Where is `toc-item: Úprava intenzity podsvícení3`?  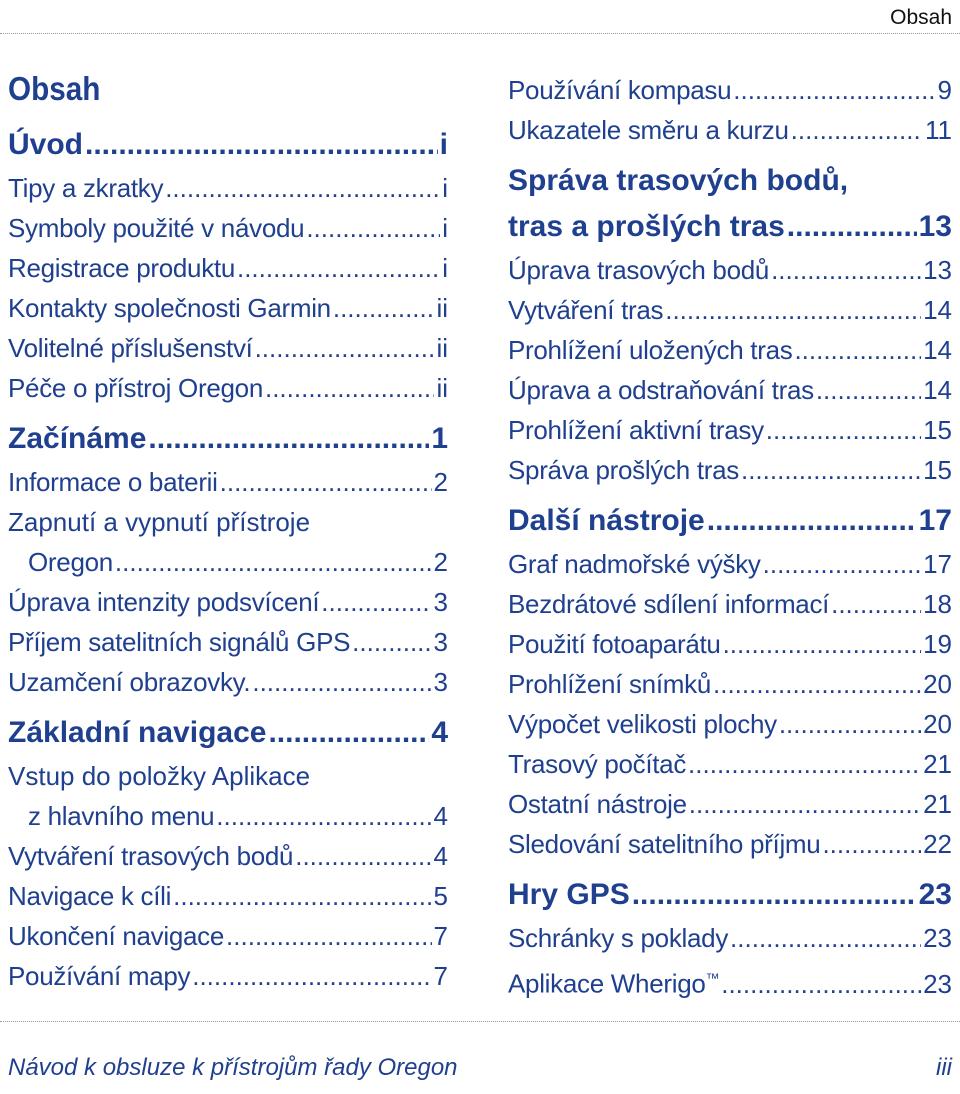 toc-item: Úprava intenzity podsvícení3 is located at coordinates (228, 602).